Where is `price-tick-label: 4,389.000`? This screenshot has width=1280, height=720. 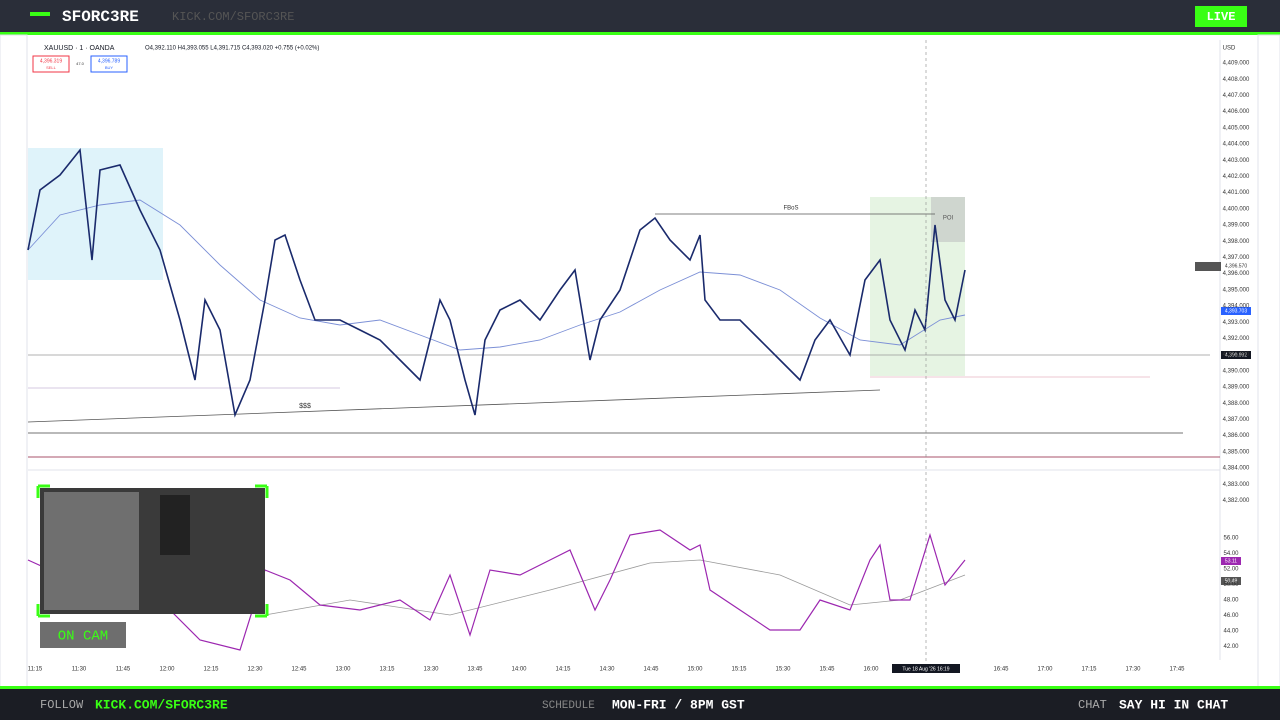 price-tick-label: 4,389.000 is located at coordinates (1236, 388).